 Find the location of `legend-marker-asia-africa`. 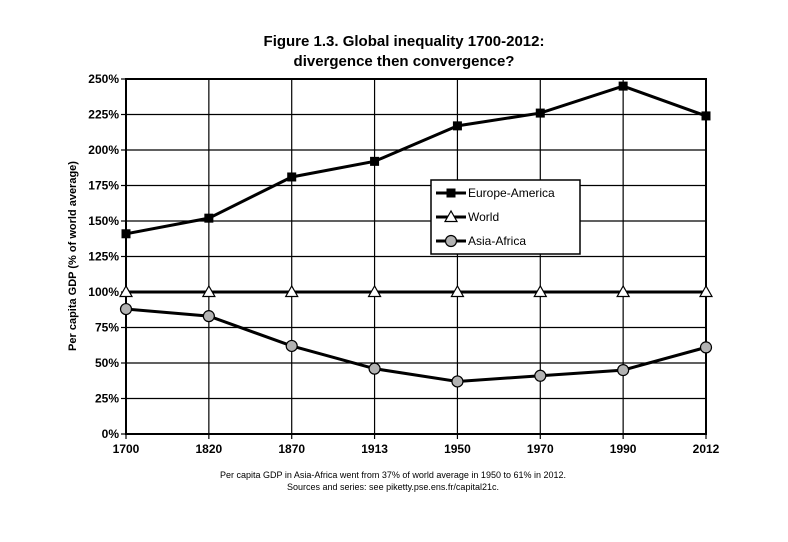

legend-marker-asia-africa is located at coordinates (451, 241).